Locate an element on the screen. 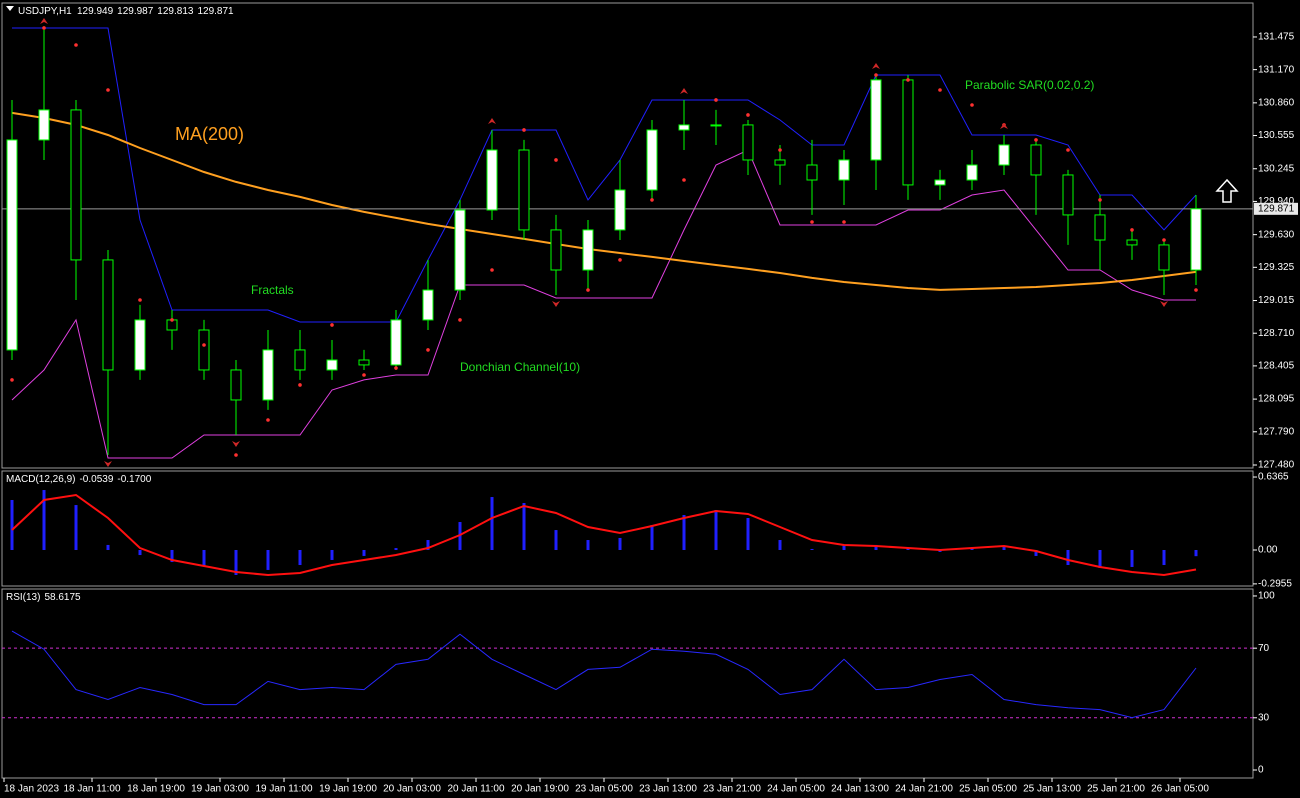 The width and height of the screenshot is (1300, 798). panel-title: MACD(12,26,9) is located at coordinates (40, 479).